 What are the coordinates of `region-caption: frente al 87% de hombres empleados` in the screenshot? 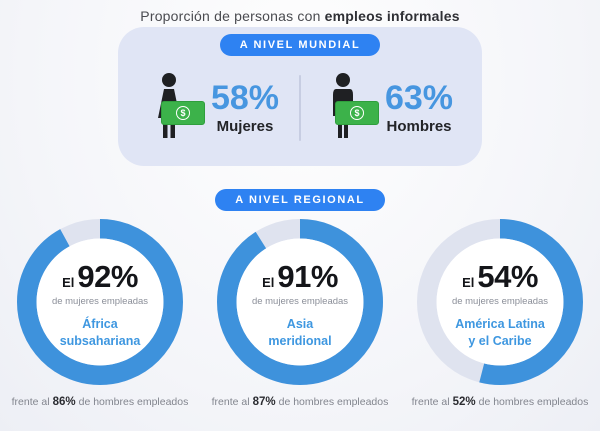 It's located at (300, 402).